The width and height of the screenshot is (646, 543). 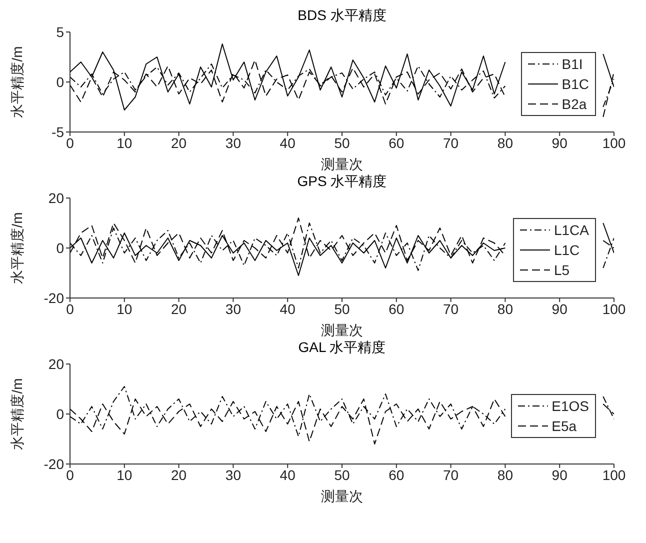 What do you see at coordinates (567, 250) in the screenshot?
I see `legend-label: L1C` at bounding box center [567, 250].